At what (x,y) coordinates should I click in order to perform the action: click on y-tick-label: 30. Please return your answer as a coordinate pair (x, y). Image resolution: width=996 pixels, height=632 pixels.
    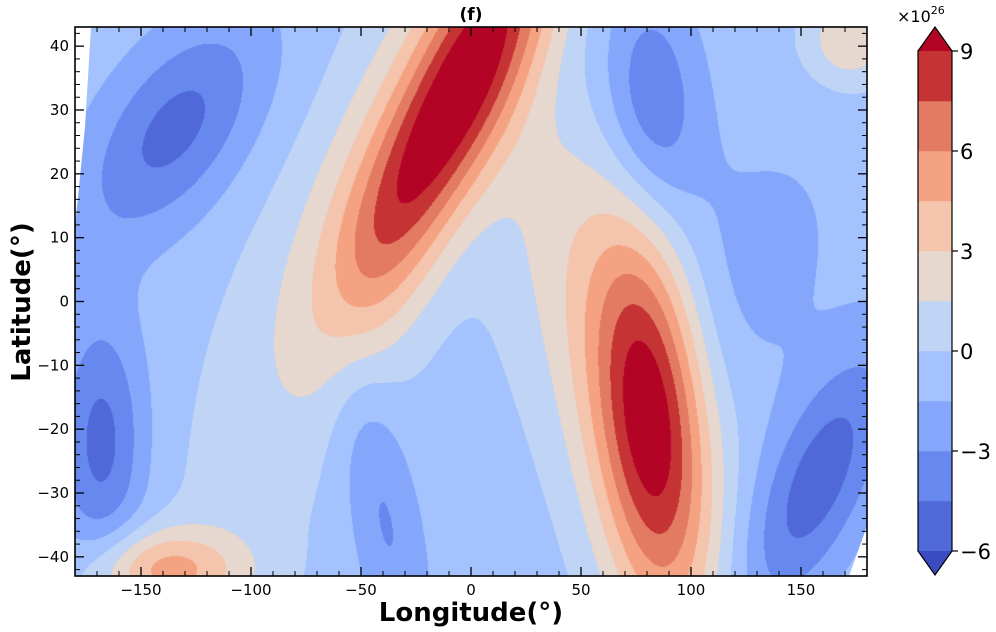
    Looking at the image, I should click on (59, 110).